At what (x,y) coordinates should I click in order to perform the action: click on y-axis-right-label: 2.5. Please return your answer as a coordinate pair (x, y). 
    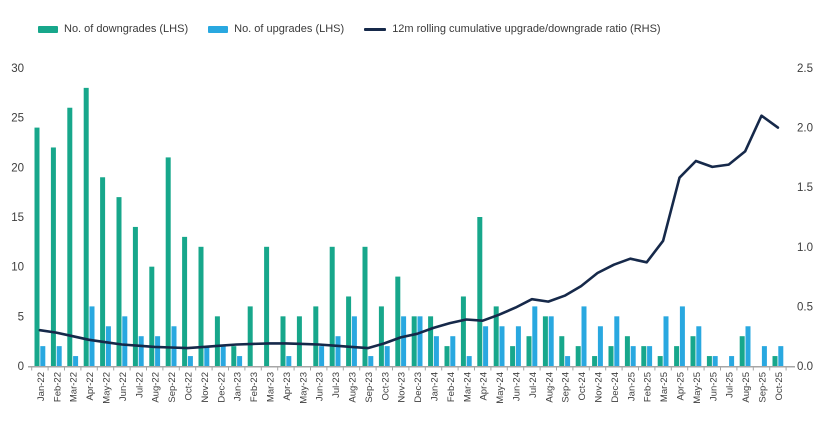
    Looking at the image, I should click on (805, 69).